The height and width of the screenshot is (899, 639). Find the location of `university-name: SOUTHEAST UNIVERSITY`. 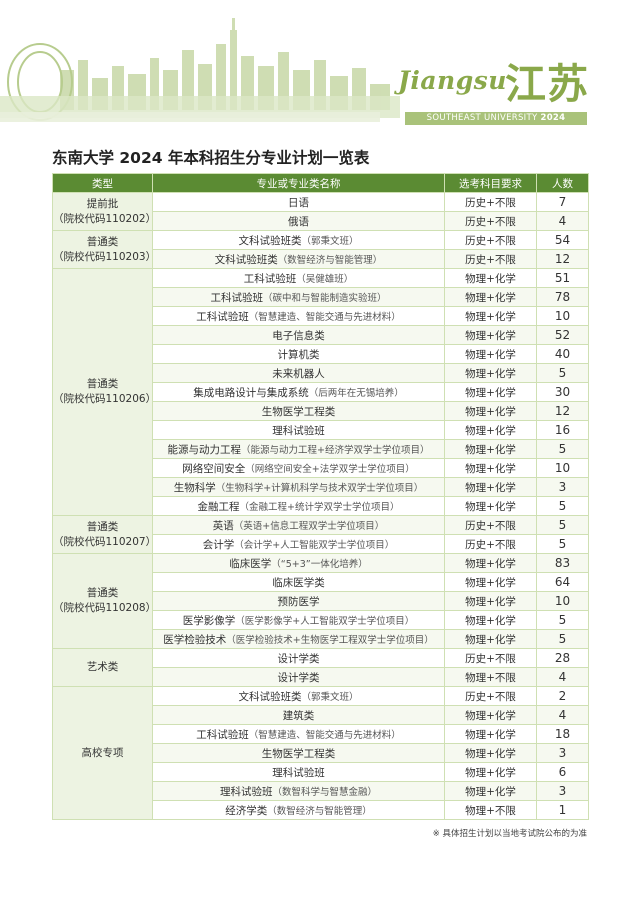

university-name: SOUTHEAST UNIVERSITY is located at coordinates (482, 118).